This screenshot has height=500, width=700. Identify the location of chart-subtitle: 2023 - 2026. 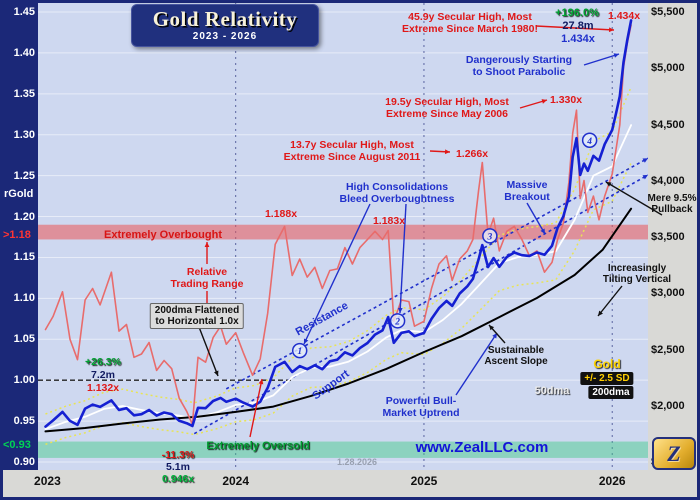
(225, 36).